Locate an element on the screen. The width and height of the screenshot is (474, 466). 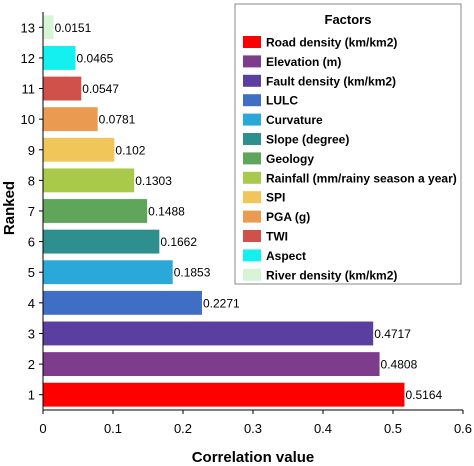
bar-value-label-4: 0.2271 is located at coordinates (221, 303).